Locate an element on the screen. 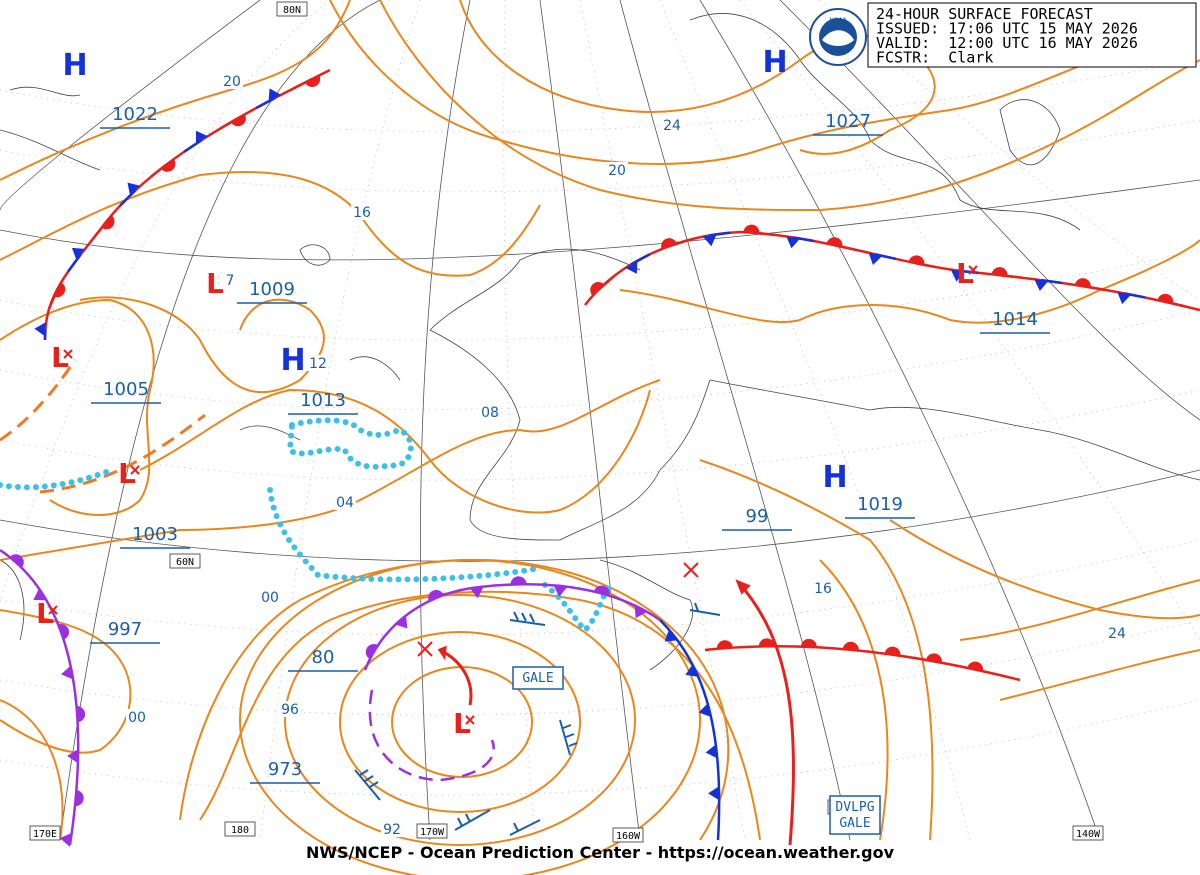  isobar-label: 00 is located at coordinates (137, 718).